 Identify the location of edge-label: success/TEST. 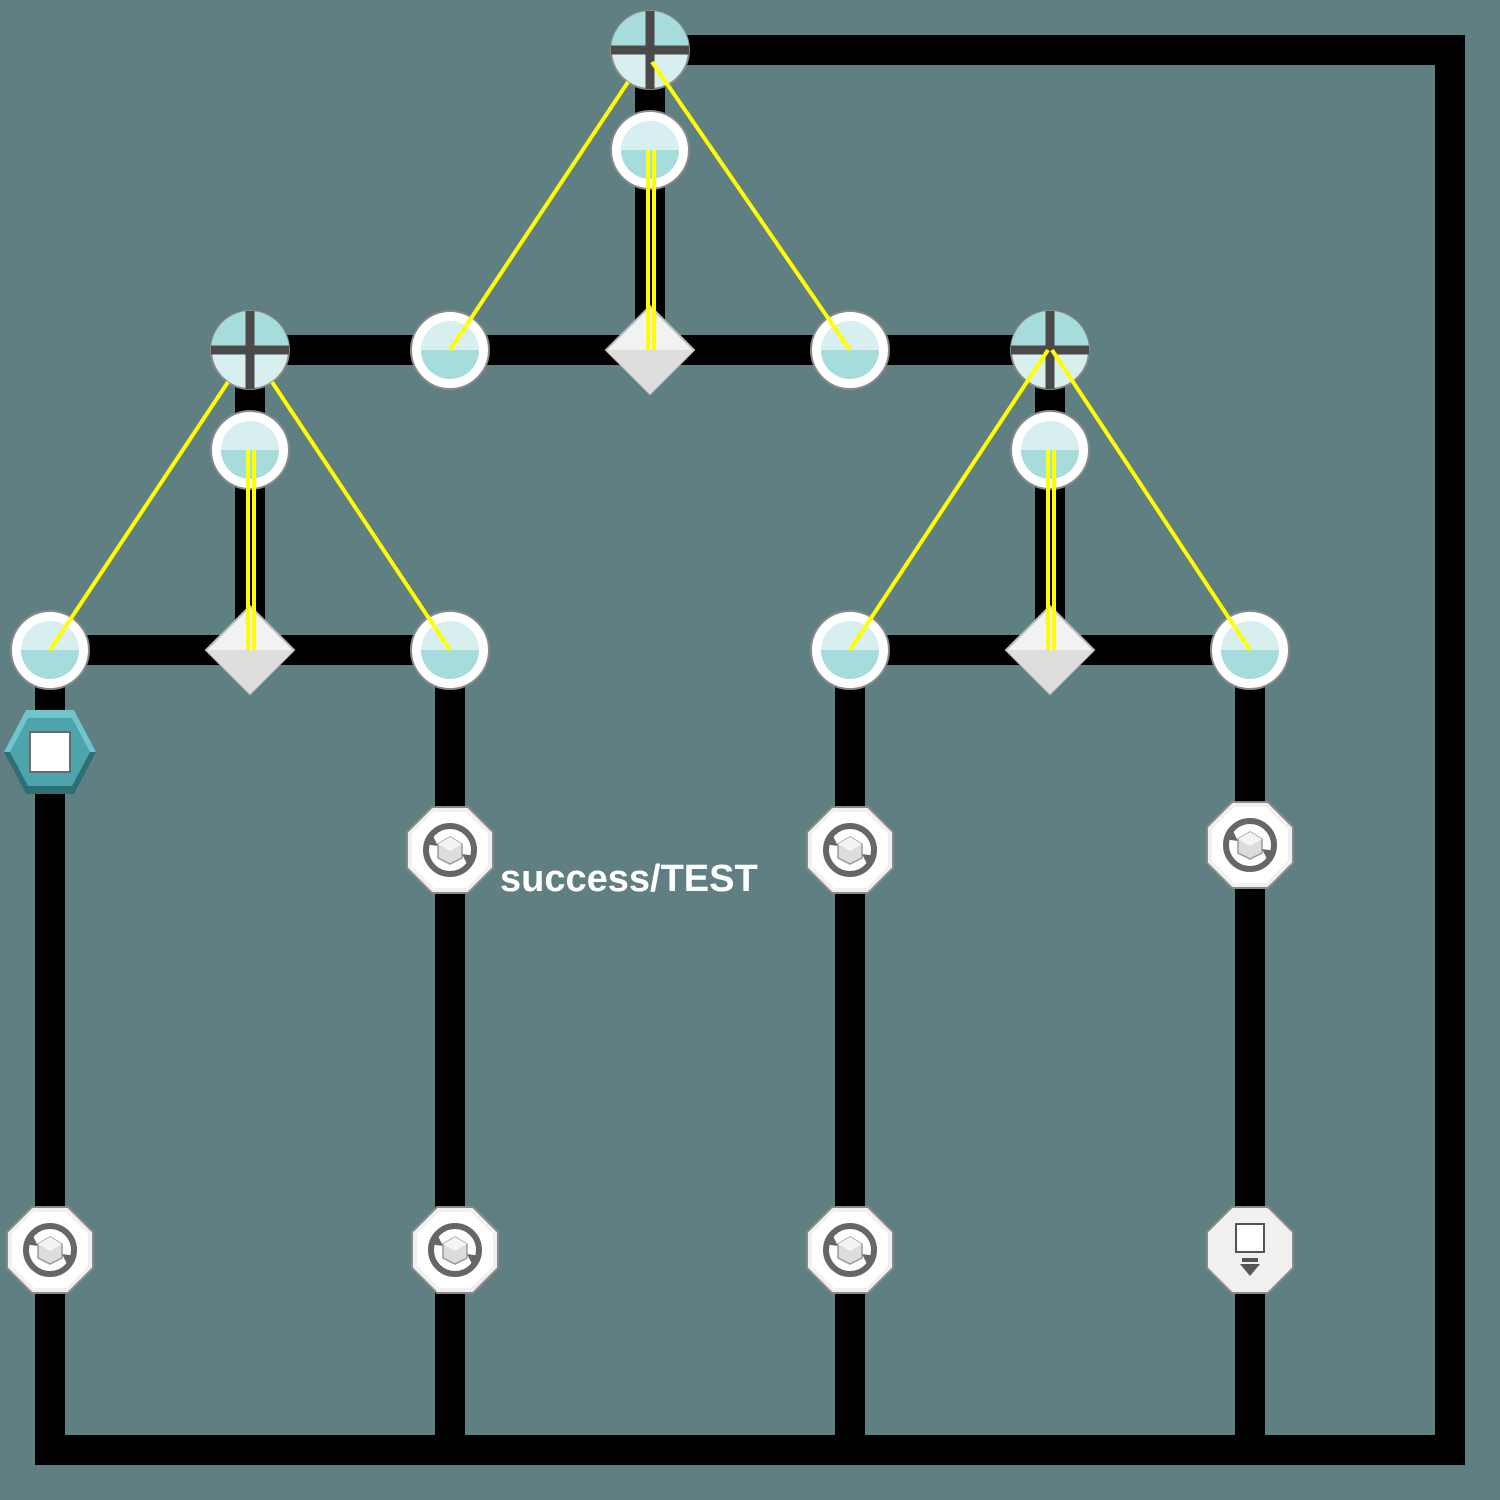
(629, 879).